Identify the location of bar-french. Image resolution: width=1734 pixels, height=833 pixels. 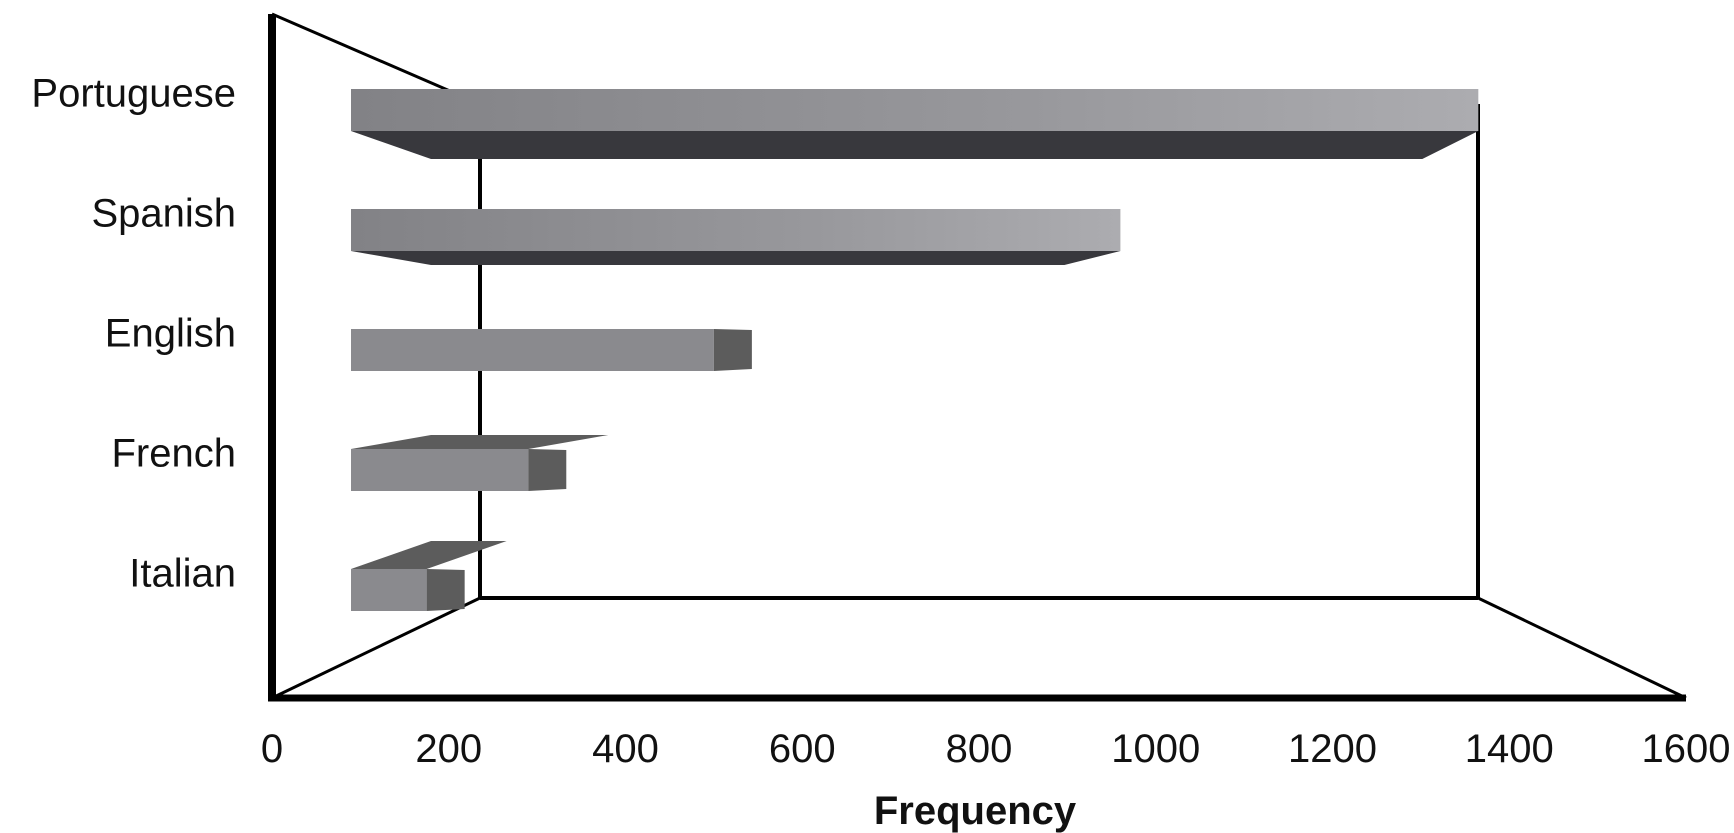
(480, 463).